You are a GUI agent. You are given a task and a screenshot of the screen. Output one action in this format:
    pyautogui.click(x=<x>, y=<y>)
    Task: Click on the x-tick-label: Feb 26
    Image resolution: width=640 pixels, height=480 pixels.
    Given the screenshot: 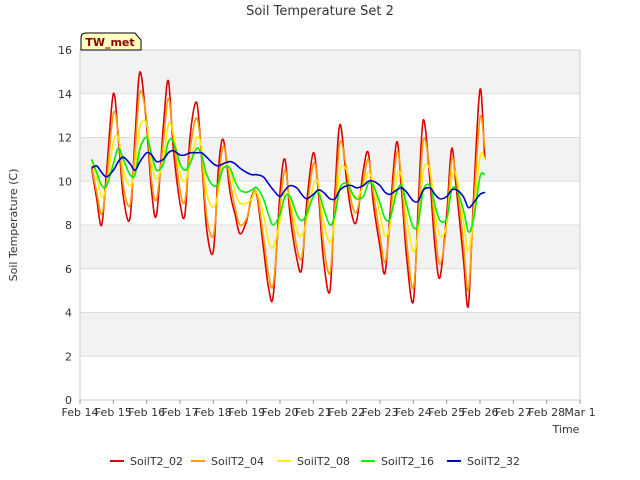 What is the action you would take?
    pyautogui.click(x=480, y=412)
    